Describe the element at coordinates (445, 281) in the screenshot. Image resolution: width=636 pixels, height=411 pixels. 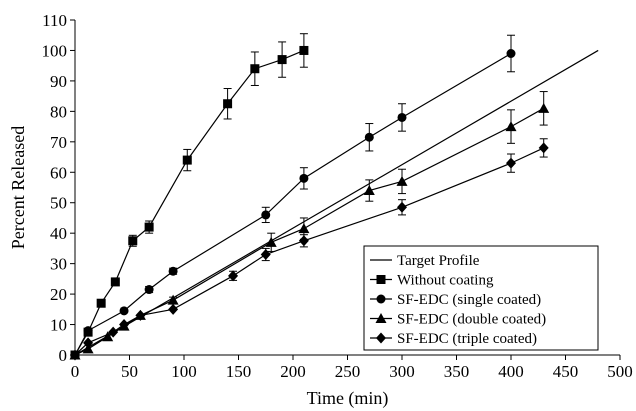
I see `legend-label-without-coating: Without coating` at that location.